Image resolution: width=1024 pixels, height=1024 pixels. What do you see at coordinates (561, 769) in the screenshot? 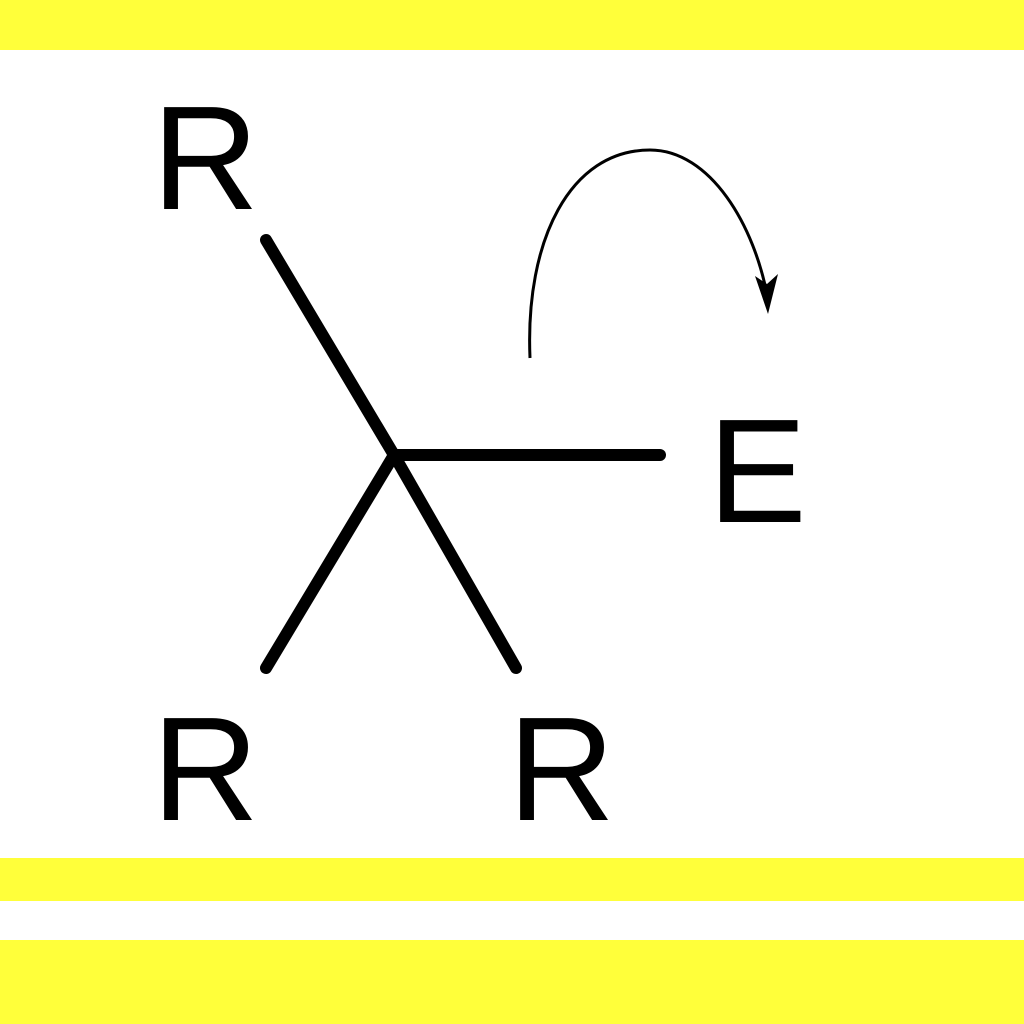
I see `substituent-bottom-right: R` at bounding box center [561, 769].